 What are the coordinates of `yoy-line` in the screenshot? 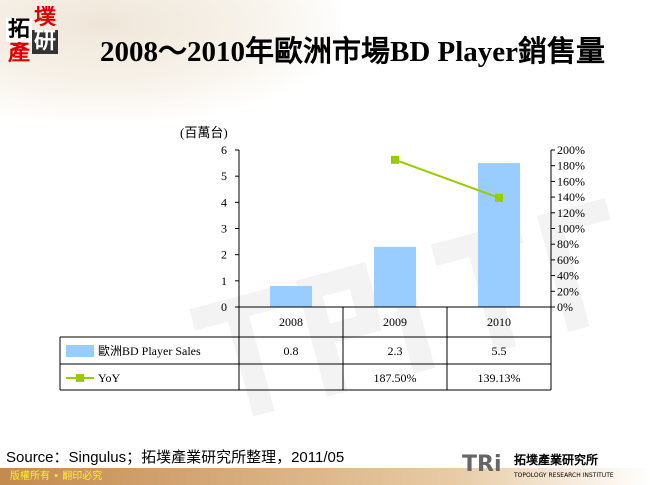 It's located at (447, 178).